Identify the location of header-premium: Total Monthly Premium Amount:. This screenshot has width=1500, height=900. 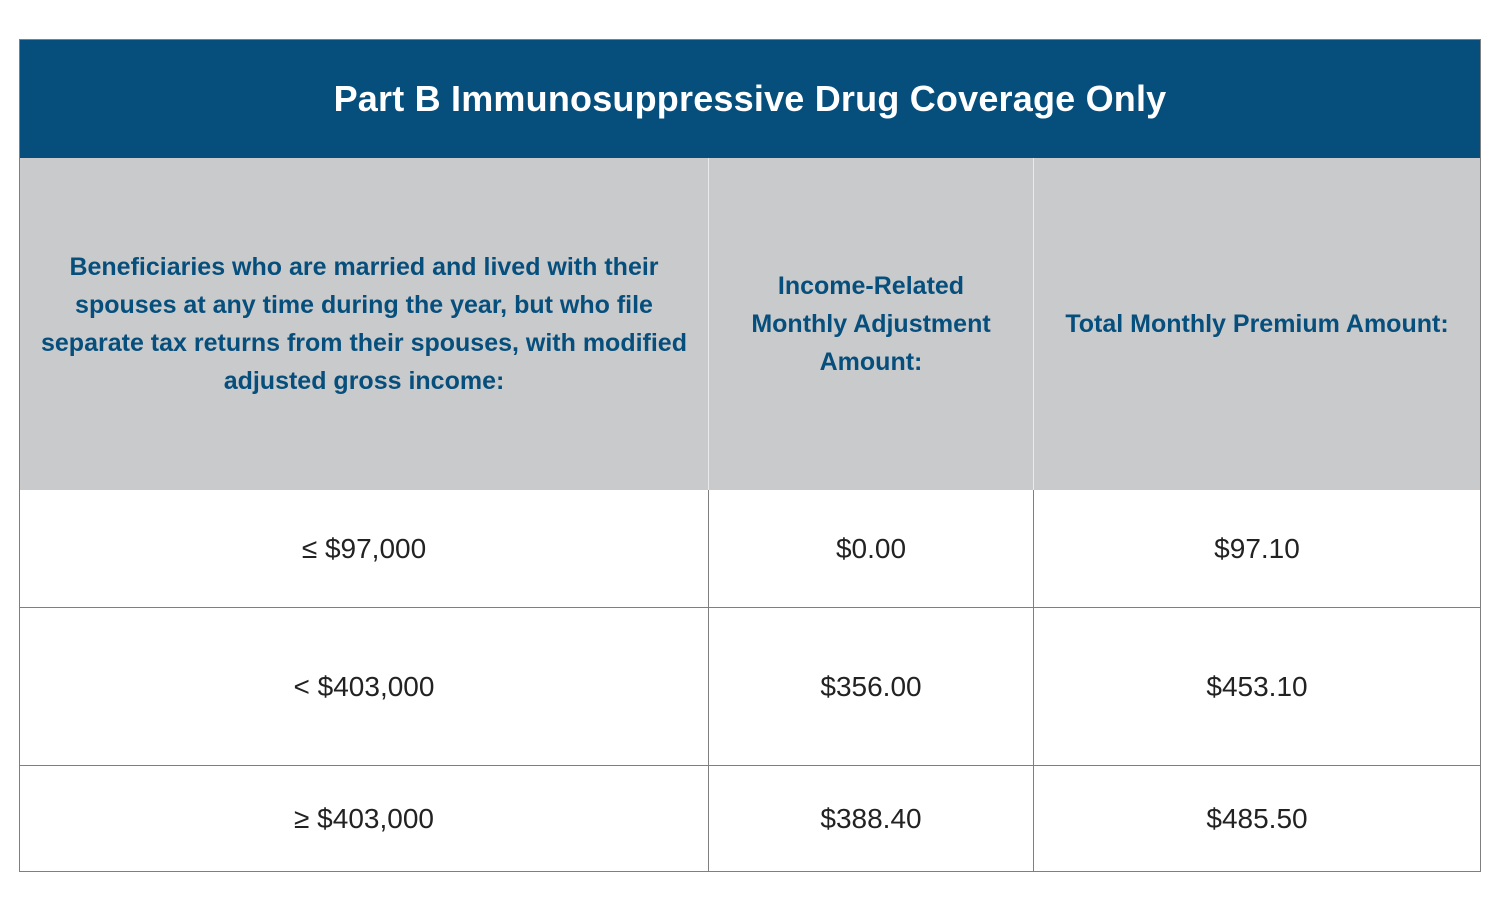
(1256, 324).